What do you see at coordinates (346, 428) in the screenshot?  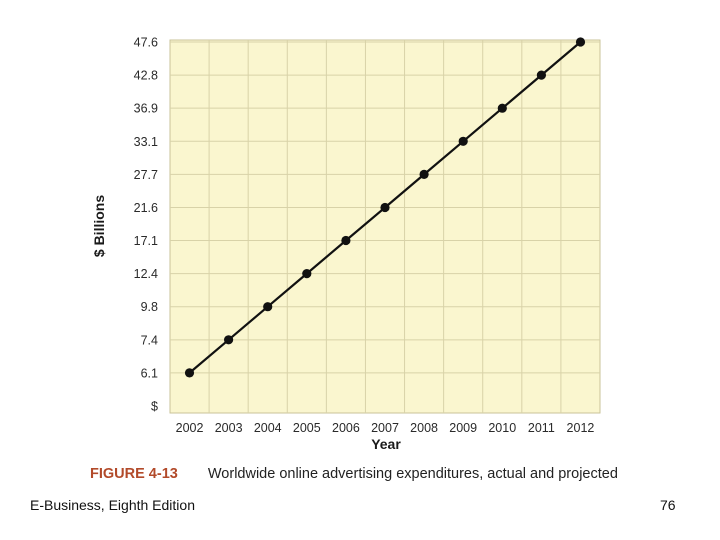 I see `x-tick-label: 2006` at bounding box center [346, 428].